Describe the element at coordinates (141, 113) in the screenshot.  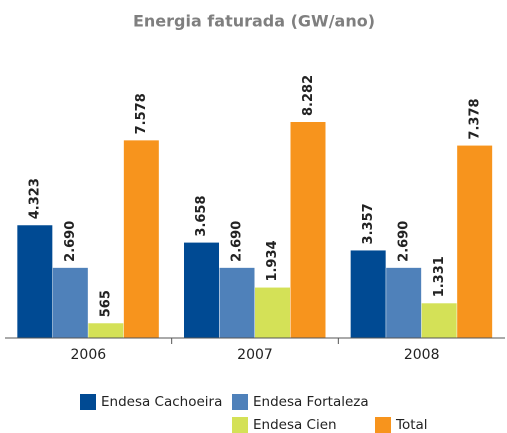
I see `value-label: 7.578` at that location.